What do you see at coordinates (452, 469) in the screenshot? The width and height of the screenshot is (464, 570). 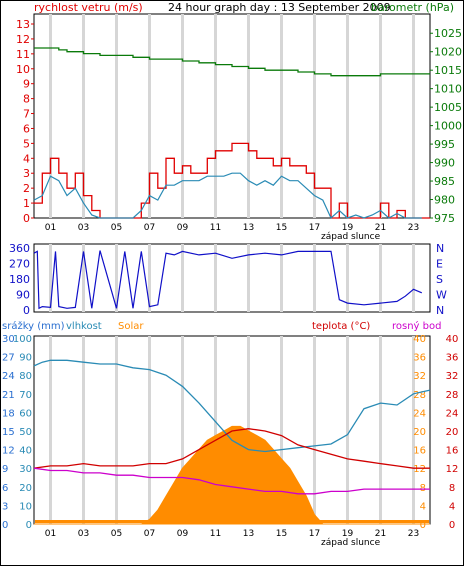 I see `temperature-tick-label: 12` at bounding box center [452, 469].